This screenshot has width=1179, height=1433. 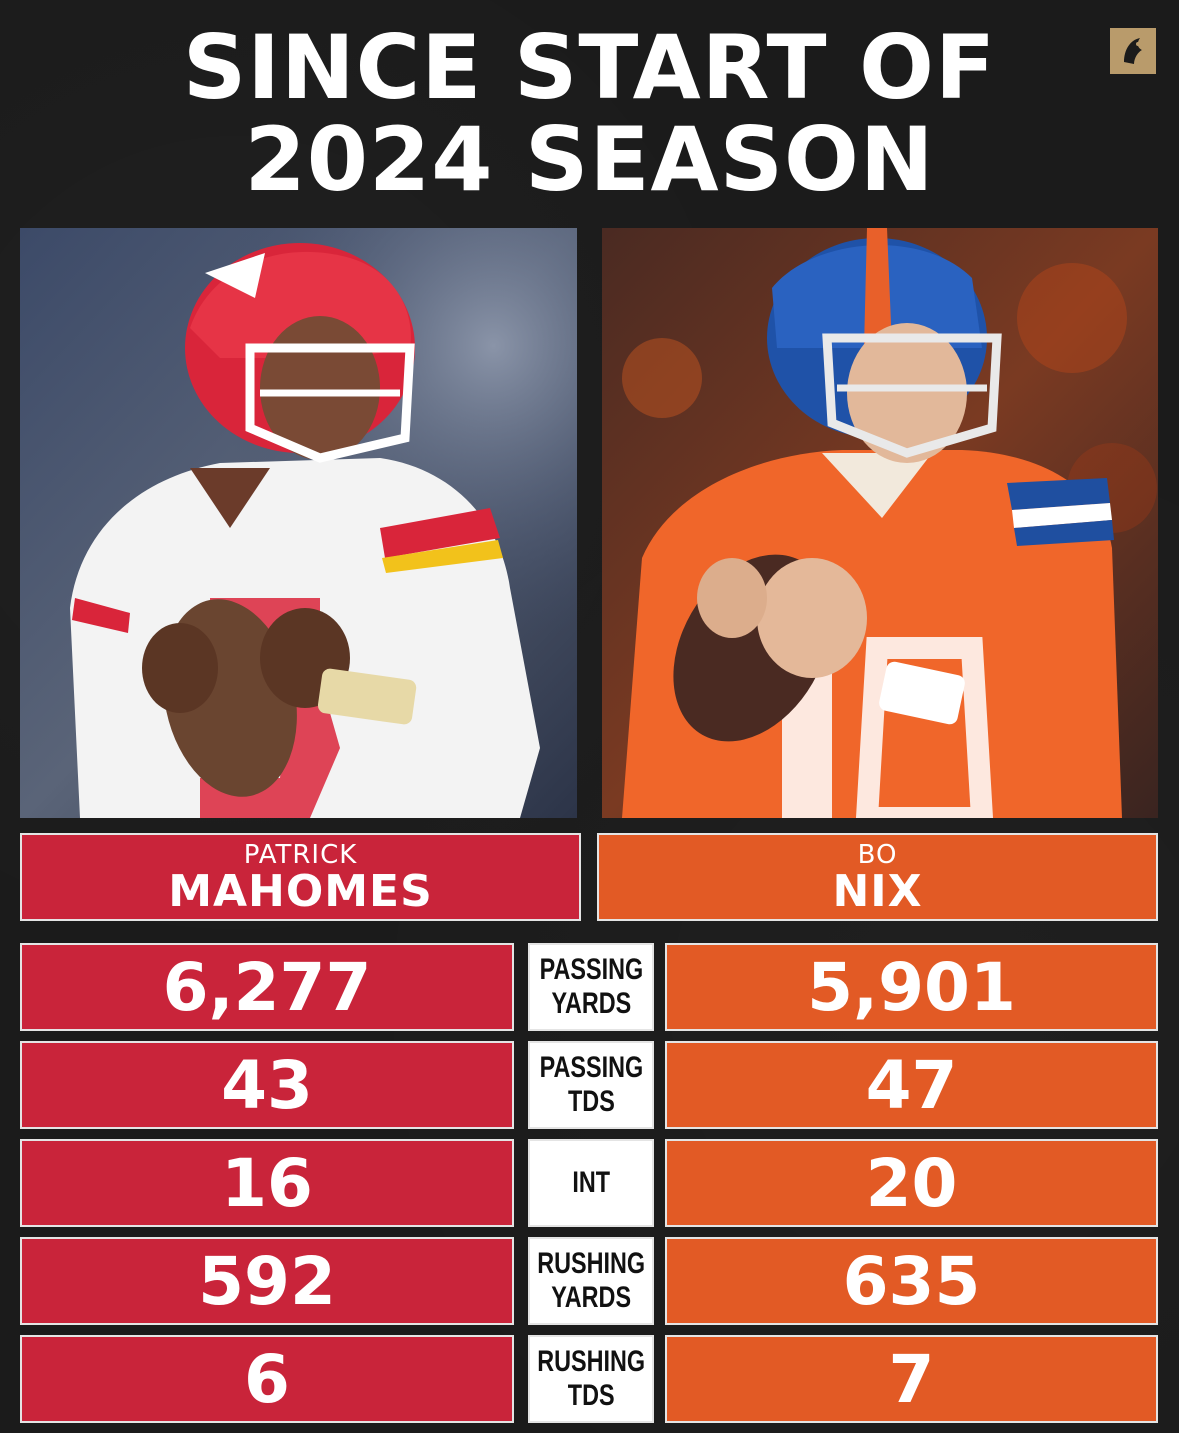 What do you see at coordinates (589, 159) in the screenshot?
I see `title-line-2: 2024 SEASON` at bounding box center [589, 159].